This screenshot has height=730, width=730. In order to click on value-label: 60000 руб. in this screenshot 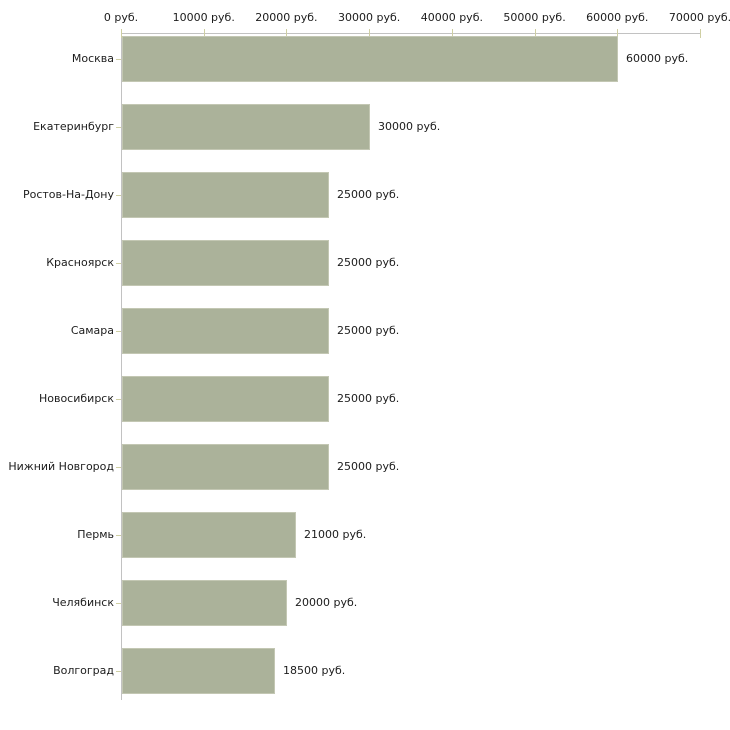, I will do `click(657, 58)`.